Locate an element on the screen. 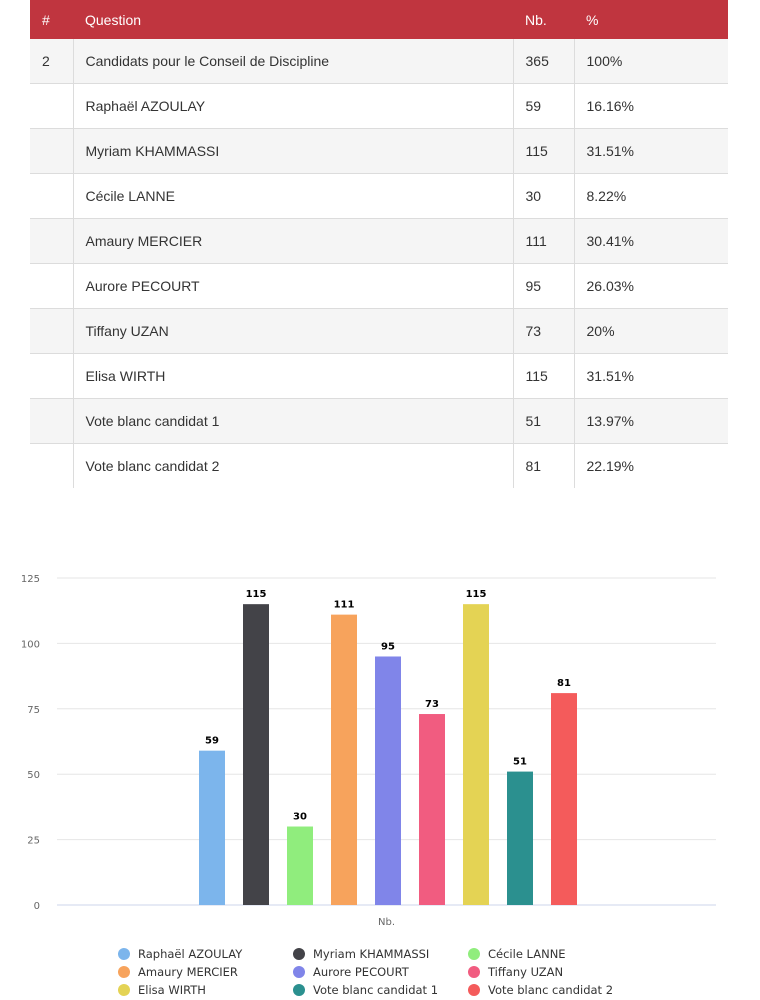 This screenshot has height=1000, width=760. legend-item: Cécile LANNE is located at coordinates (558, 954).